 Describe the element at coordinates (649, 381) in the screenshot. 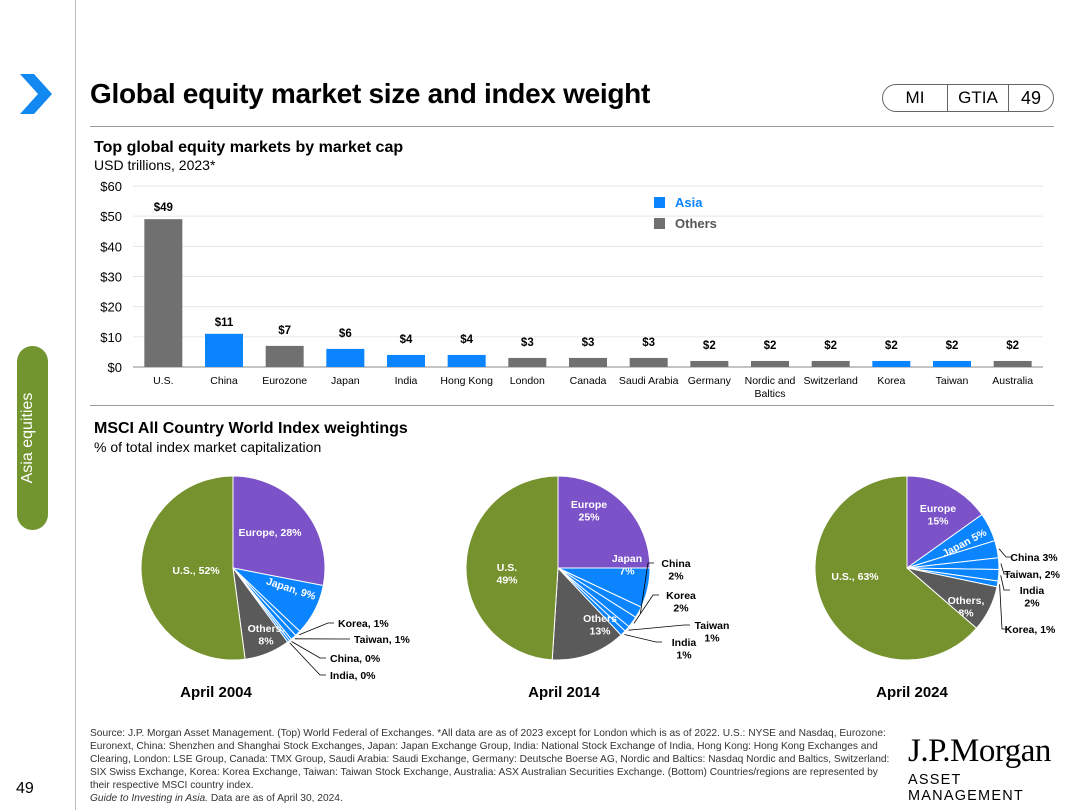

I see `x-tick-label: Saudi Arabia` at that location.